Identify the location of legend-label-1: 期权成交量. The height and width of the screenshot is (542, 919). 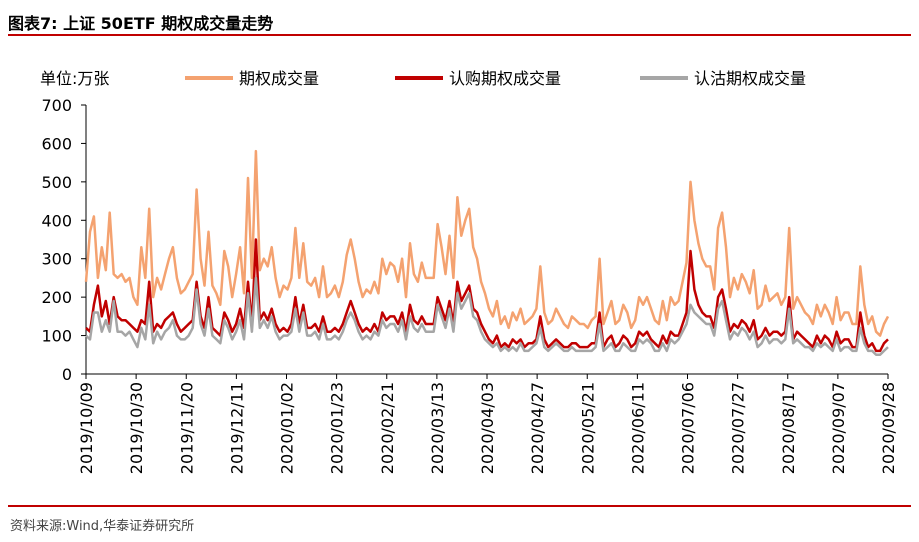
(279, 78).